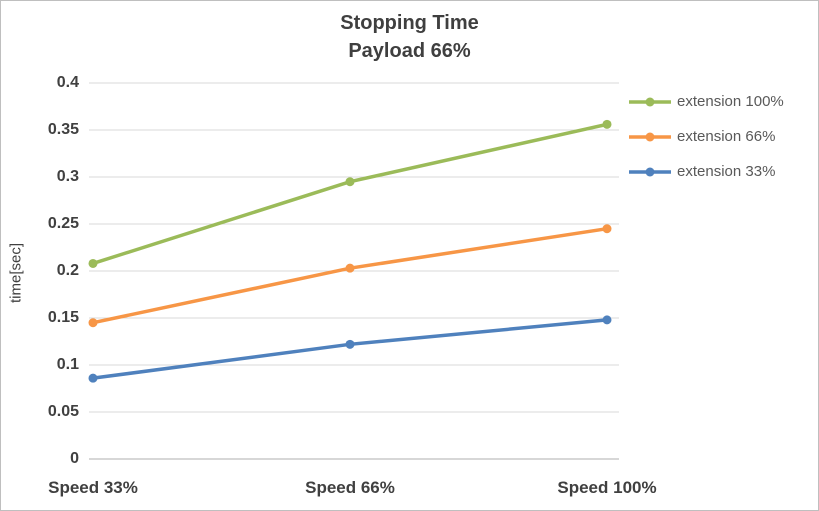 This screenshot has width=819, height=511. Describe the element at coordinates (67, 364) in the screenshot. I see `y-tick-label: 0.1` at that location.